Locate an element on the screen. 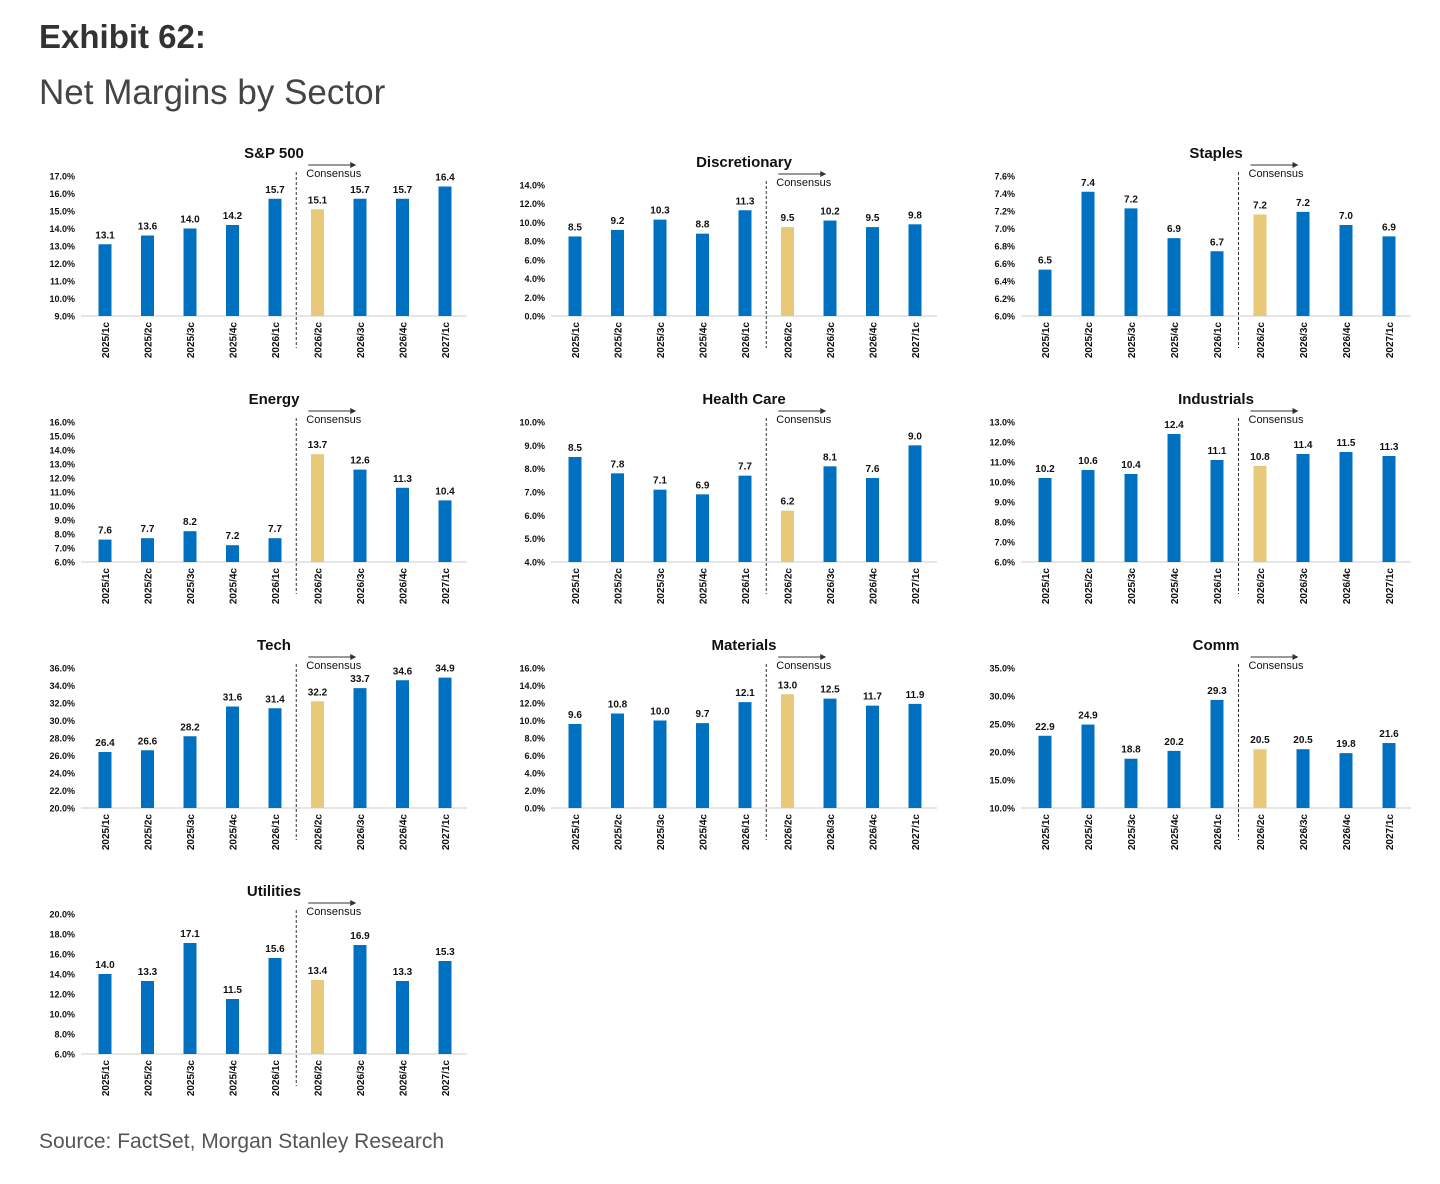 The image size is (1440, 1184). data-label: 33.7 is located at coordinates (360, 679).